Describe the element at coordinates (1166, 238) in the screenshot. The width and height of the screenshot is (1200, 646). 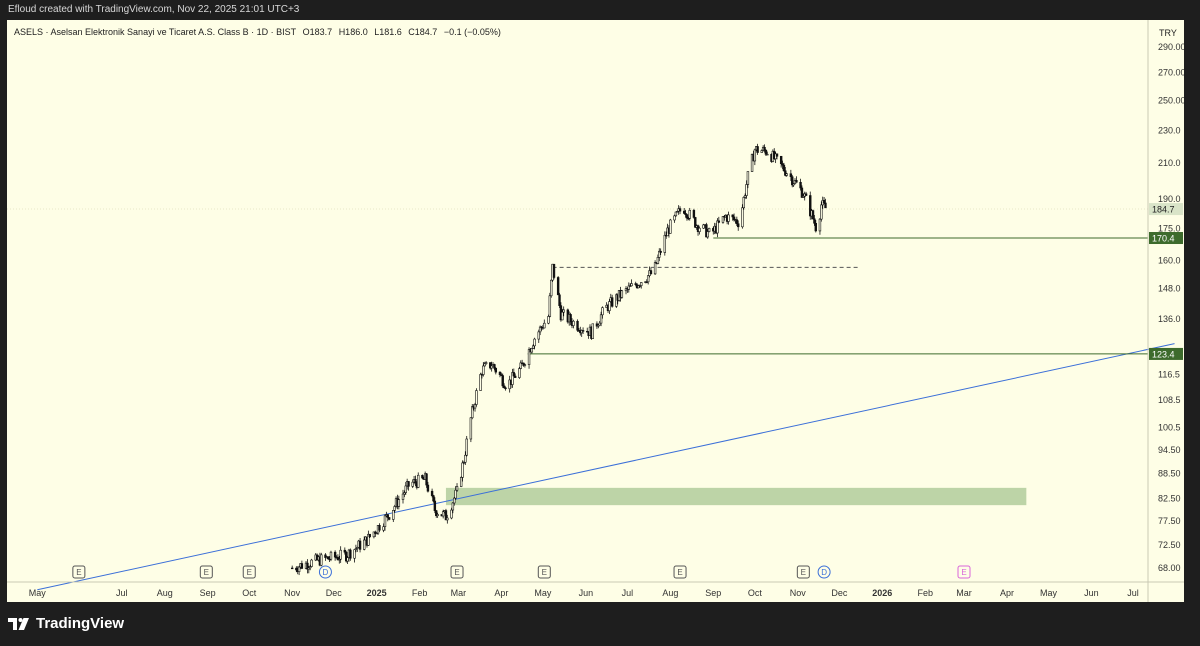
I see `level-price-tag` at that location.